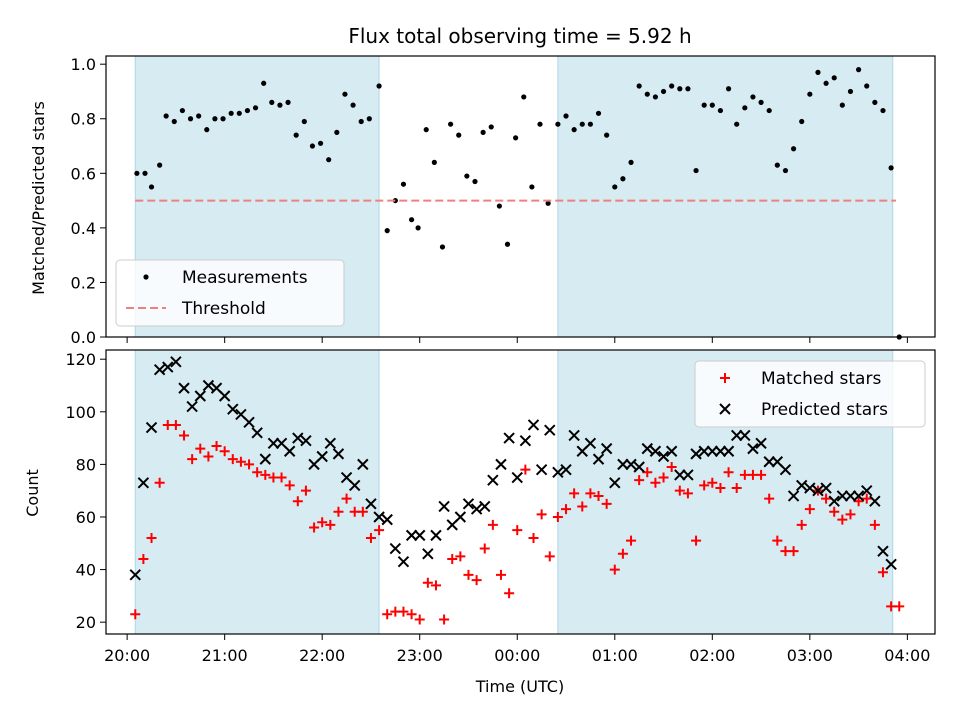  What do you see at coordinates (83, 119) in the screenshot?
I see `top-y-tick-label: 0.8` at bounding box center [83, 119].